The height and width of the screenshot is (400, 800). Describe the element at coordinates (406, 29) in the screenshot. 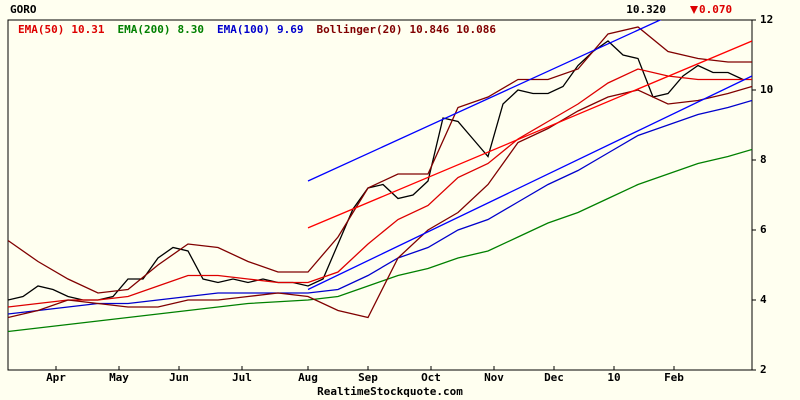

I see `legend-entry: Bollinger(20) 10.846 10.086` at that location.